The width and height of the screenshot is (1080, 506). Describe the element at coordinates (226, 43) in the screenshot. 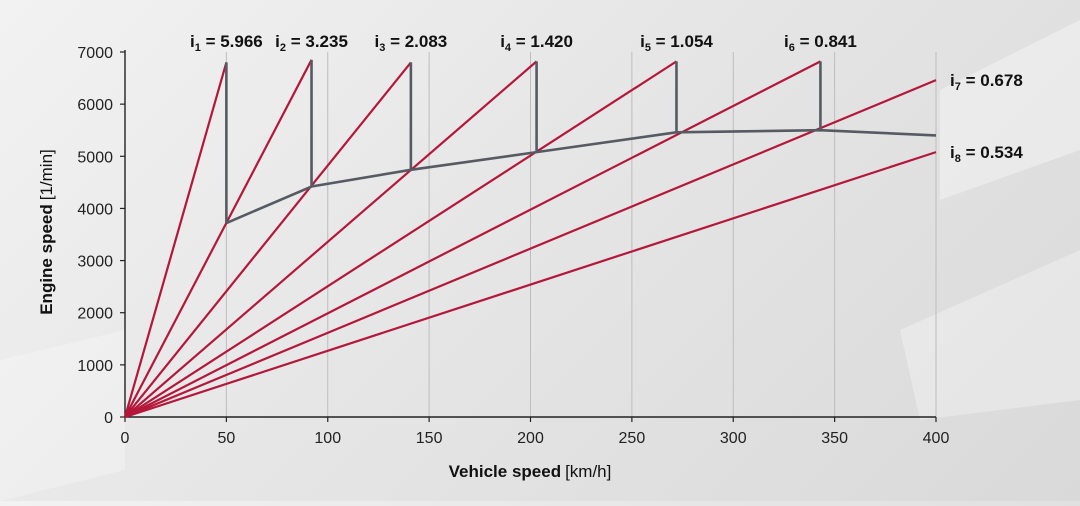

I see `gear-label-1: i1 = 5.966` at that location.